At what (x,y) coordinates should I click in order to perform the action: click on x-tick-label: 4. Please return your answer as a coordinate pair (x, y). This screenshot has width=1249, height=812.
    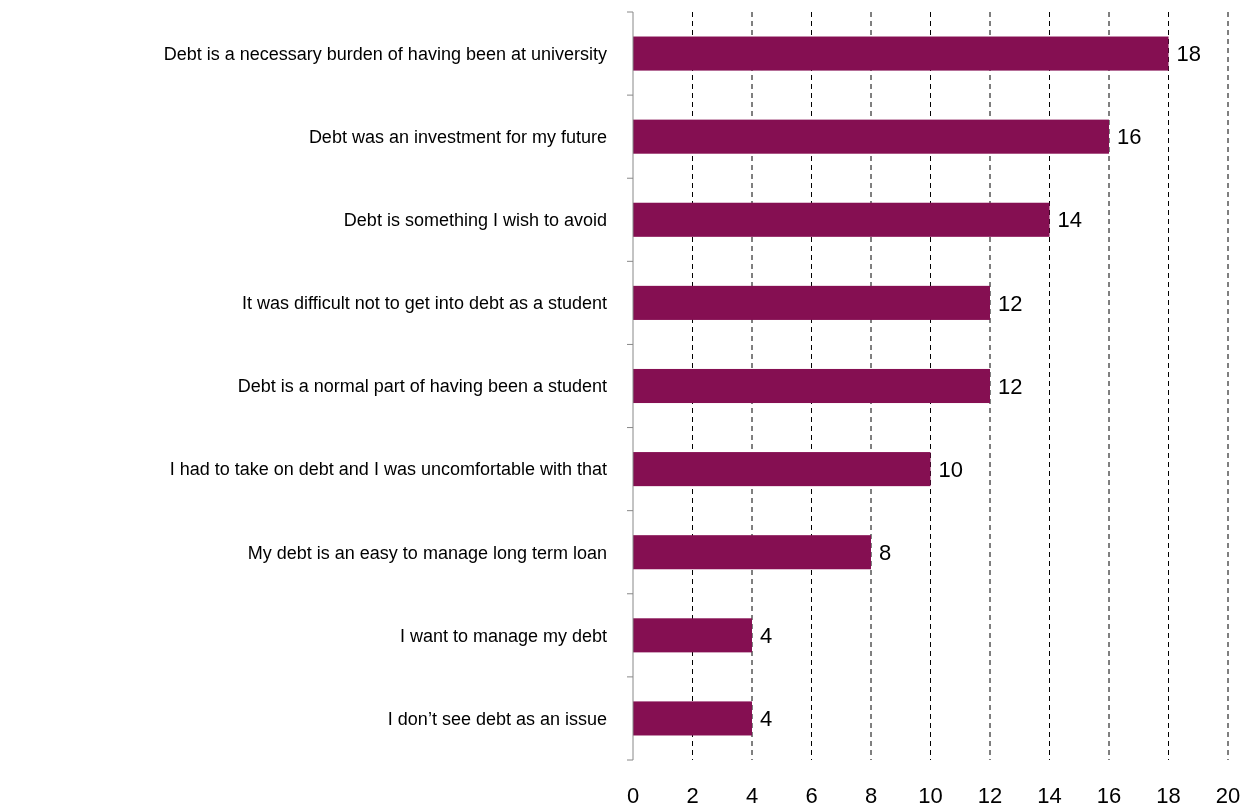
    Looking at the image, I should click on (752, 795).